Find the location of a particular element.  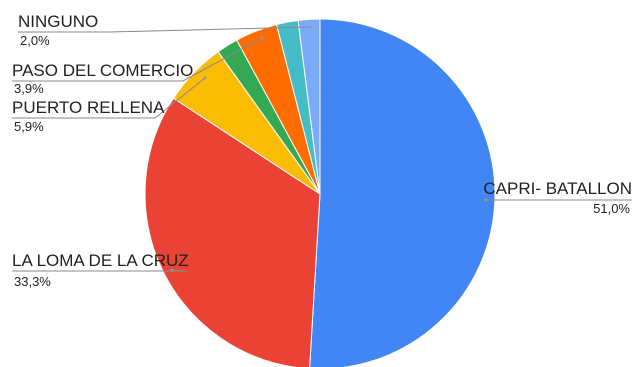

slice-value-label-1: 33,3% is located at coordinates (32, 281).